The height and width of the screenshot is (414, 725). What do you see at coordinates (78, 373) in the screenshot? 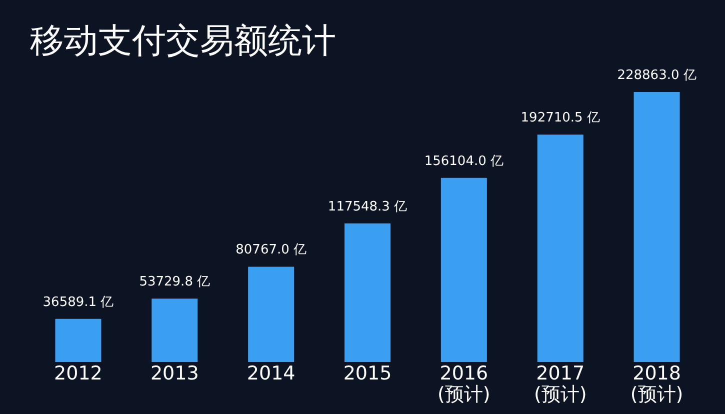
I see `x-tick-label: 2012` at bounding box center [78, 373].